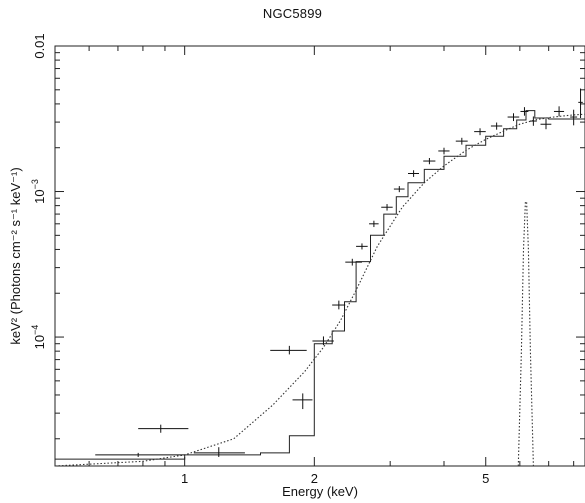 The width and height of the screenshot is (585, 503). I want to click on y-tick-label: 10−4, so click(38, 337).